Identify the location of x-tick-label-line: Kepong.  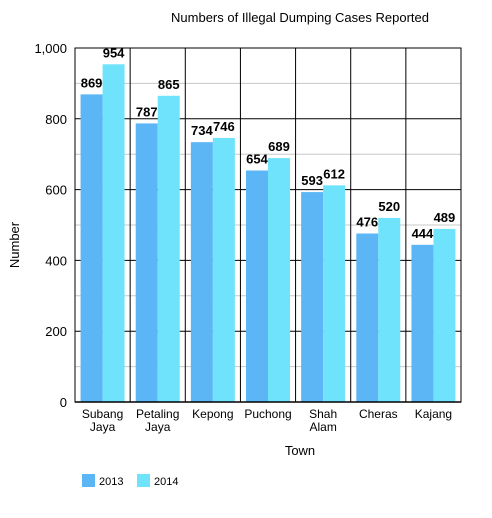
(212, 414).